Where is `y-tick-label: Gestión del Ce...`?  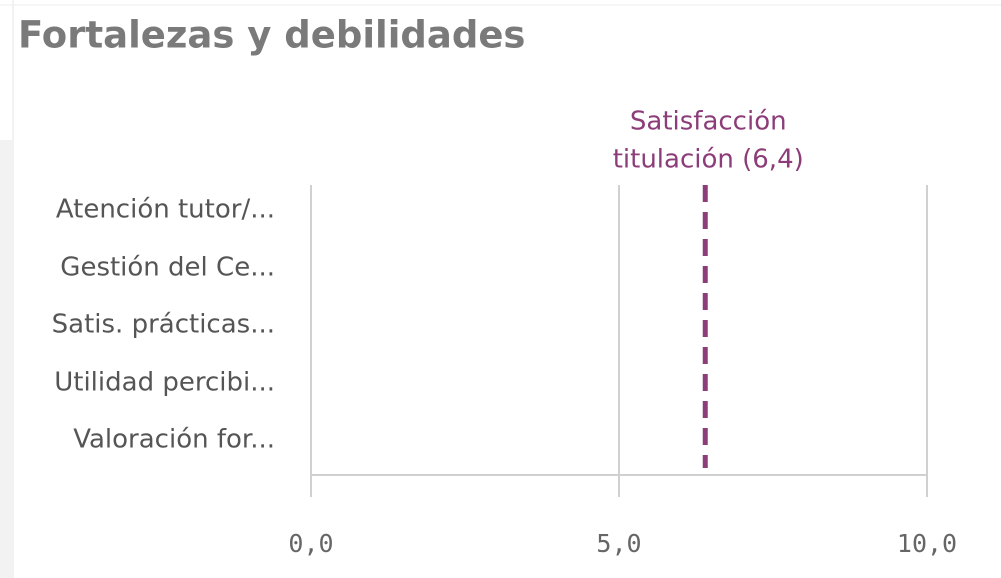
y-tick-label: Gestión del Ce... is located at coordinates (167, 268).